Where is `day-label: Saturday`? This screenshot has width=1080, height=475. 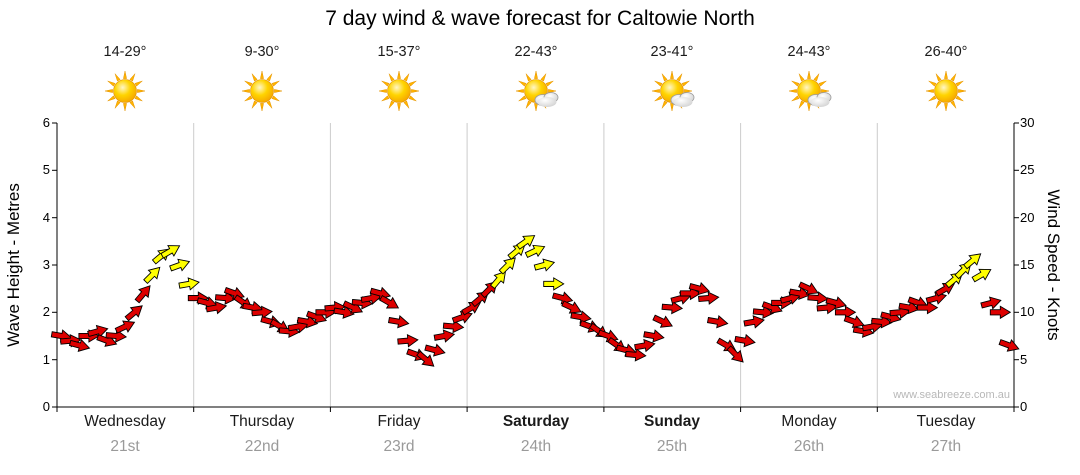 day-label: Saturday is located at coordinates (536, 421).